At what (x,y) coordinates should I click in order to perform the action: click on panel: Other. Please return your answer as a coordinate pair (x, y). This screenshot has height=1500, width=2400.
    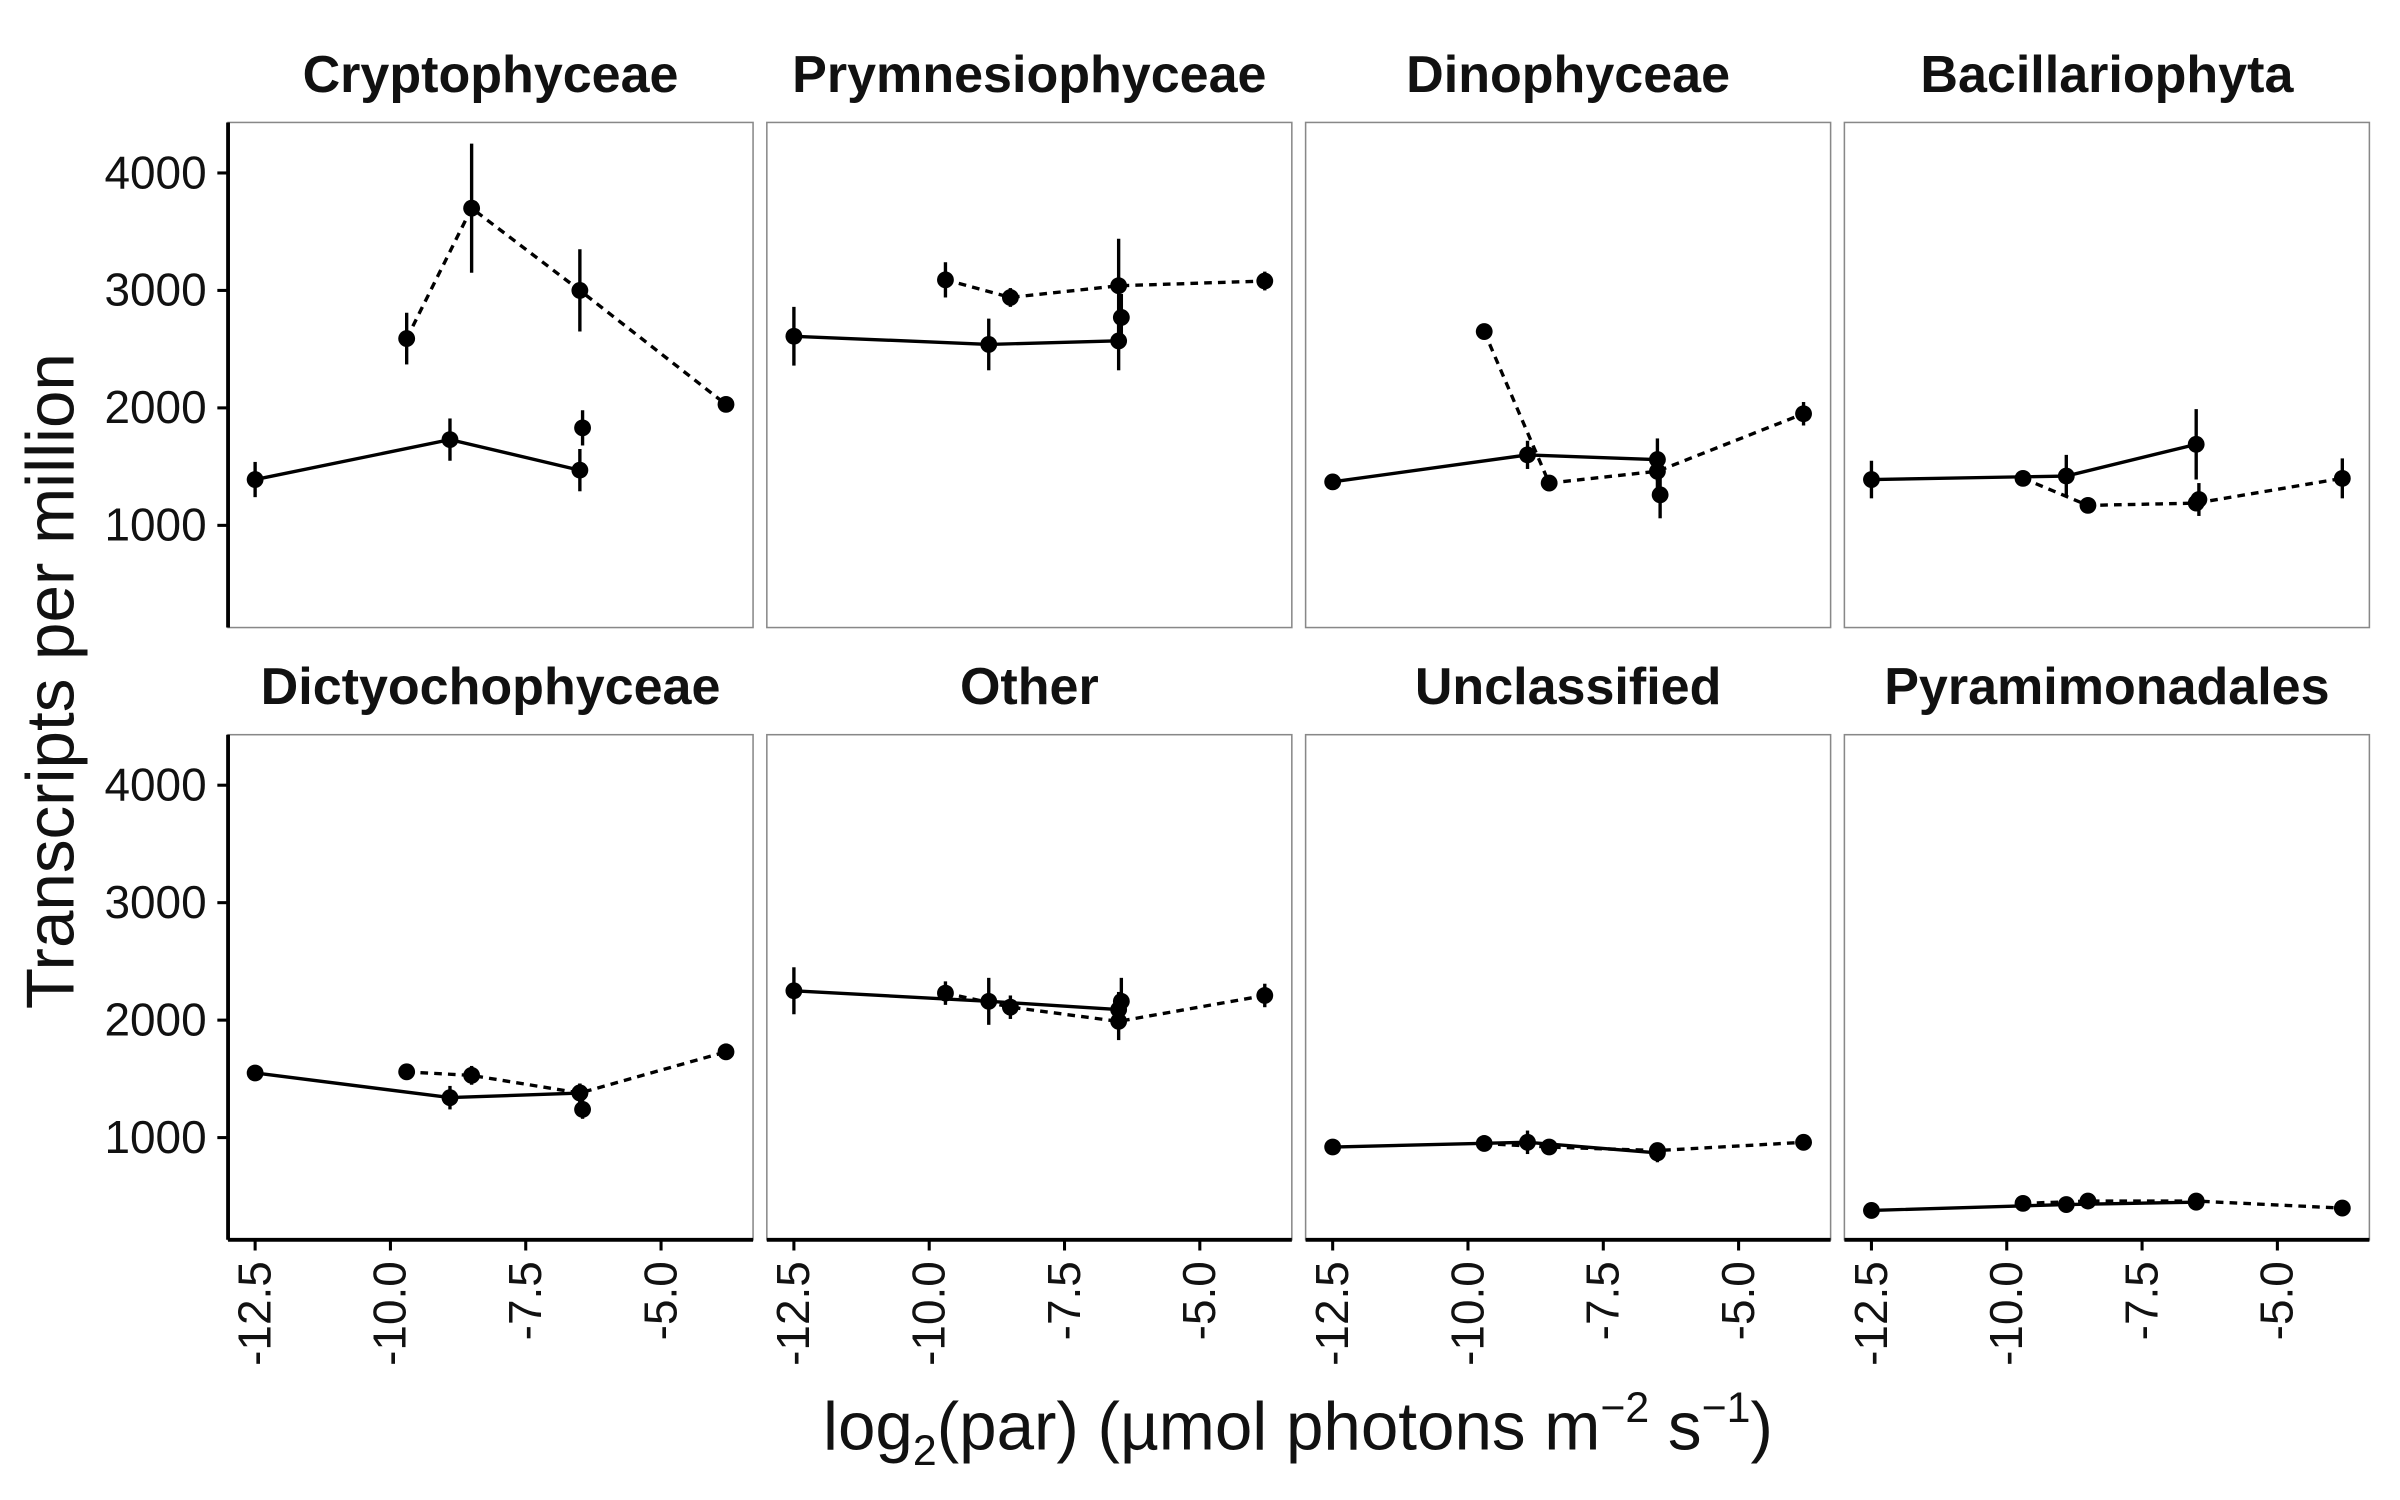
    Looking at the image, I should click on (1029, 949).